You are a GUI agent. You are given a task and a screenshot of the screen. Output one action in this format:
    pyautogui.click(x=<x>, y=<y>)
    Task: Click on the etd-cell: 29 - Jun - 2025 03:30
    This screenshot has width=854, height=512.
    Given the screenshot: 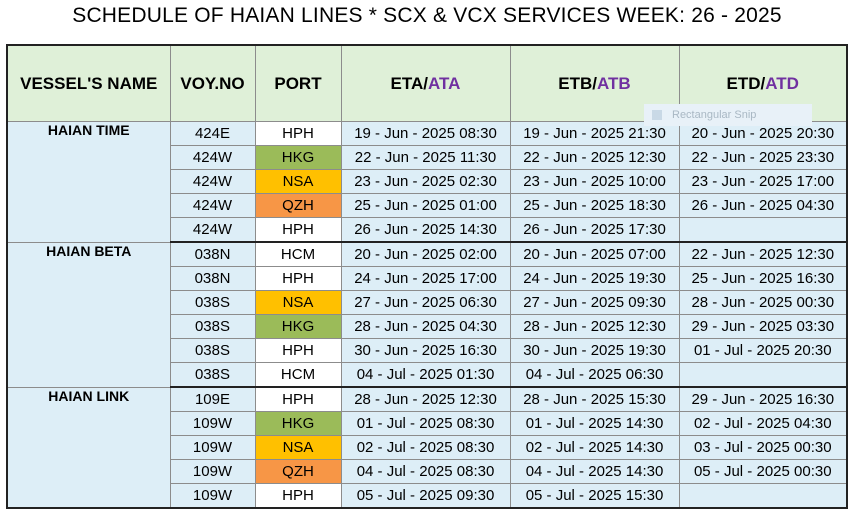 What is the action you would take?
    pyautogui.click(x=763, y=326)
    